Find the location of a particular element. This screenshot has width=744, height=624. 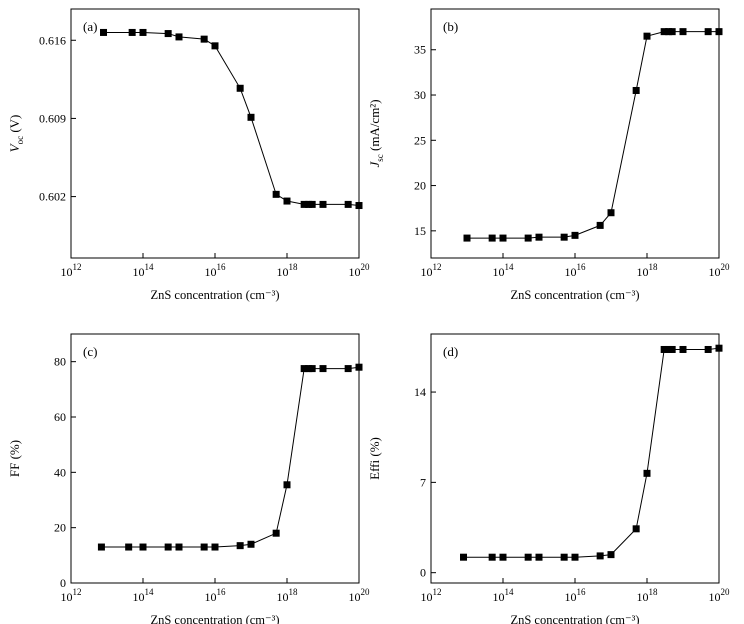

chart-2-x-tick-label: 1012 is located at coordinates (71, 595).